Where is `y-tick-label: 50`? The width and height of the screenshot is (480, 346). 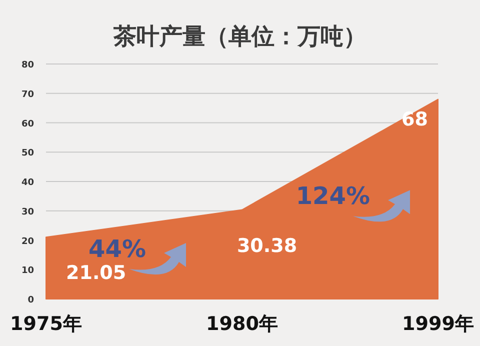
y-tick-label: 50 is located at coordinates (27, 153).